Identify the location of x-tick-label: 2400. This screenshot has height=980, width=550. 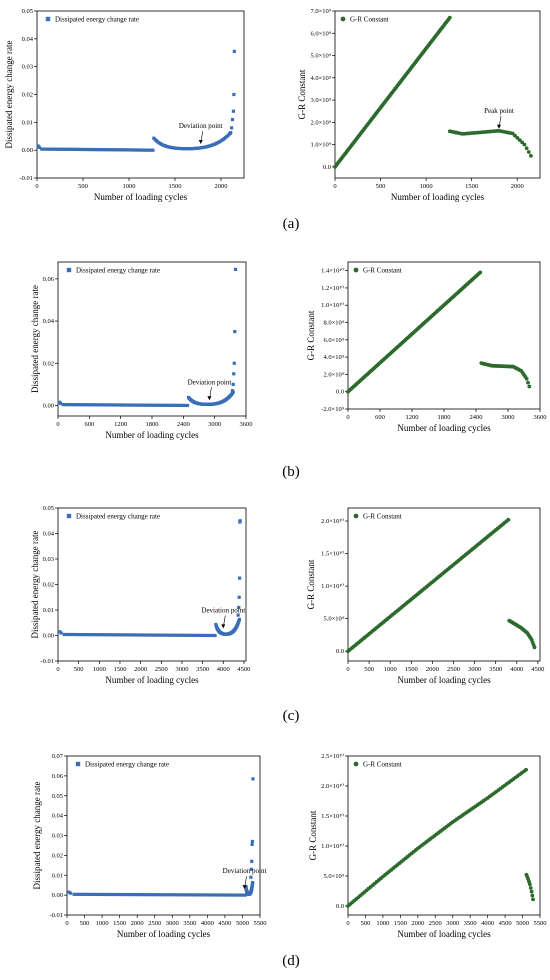
(183, 424).